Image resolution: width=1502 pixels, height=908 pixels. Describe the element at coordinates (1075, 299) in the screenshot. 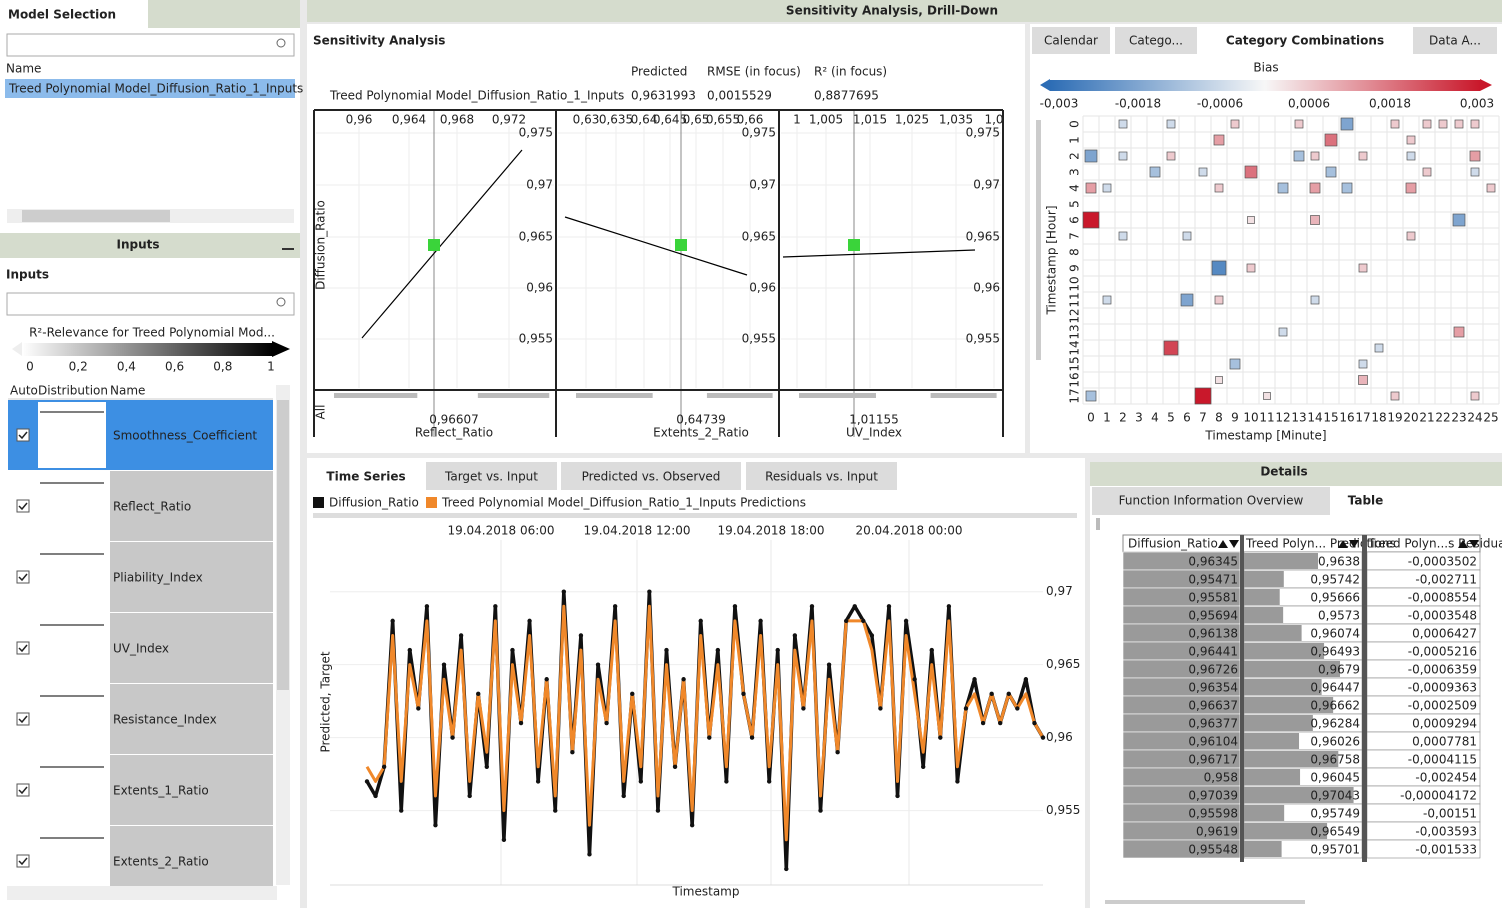

I see `y-tick-label: 11` at that location.